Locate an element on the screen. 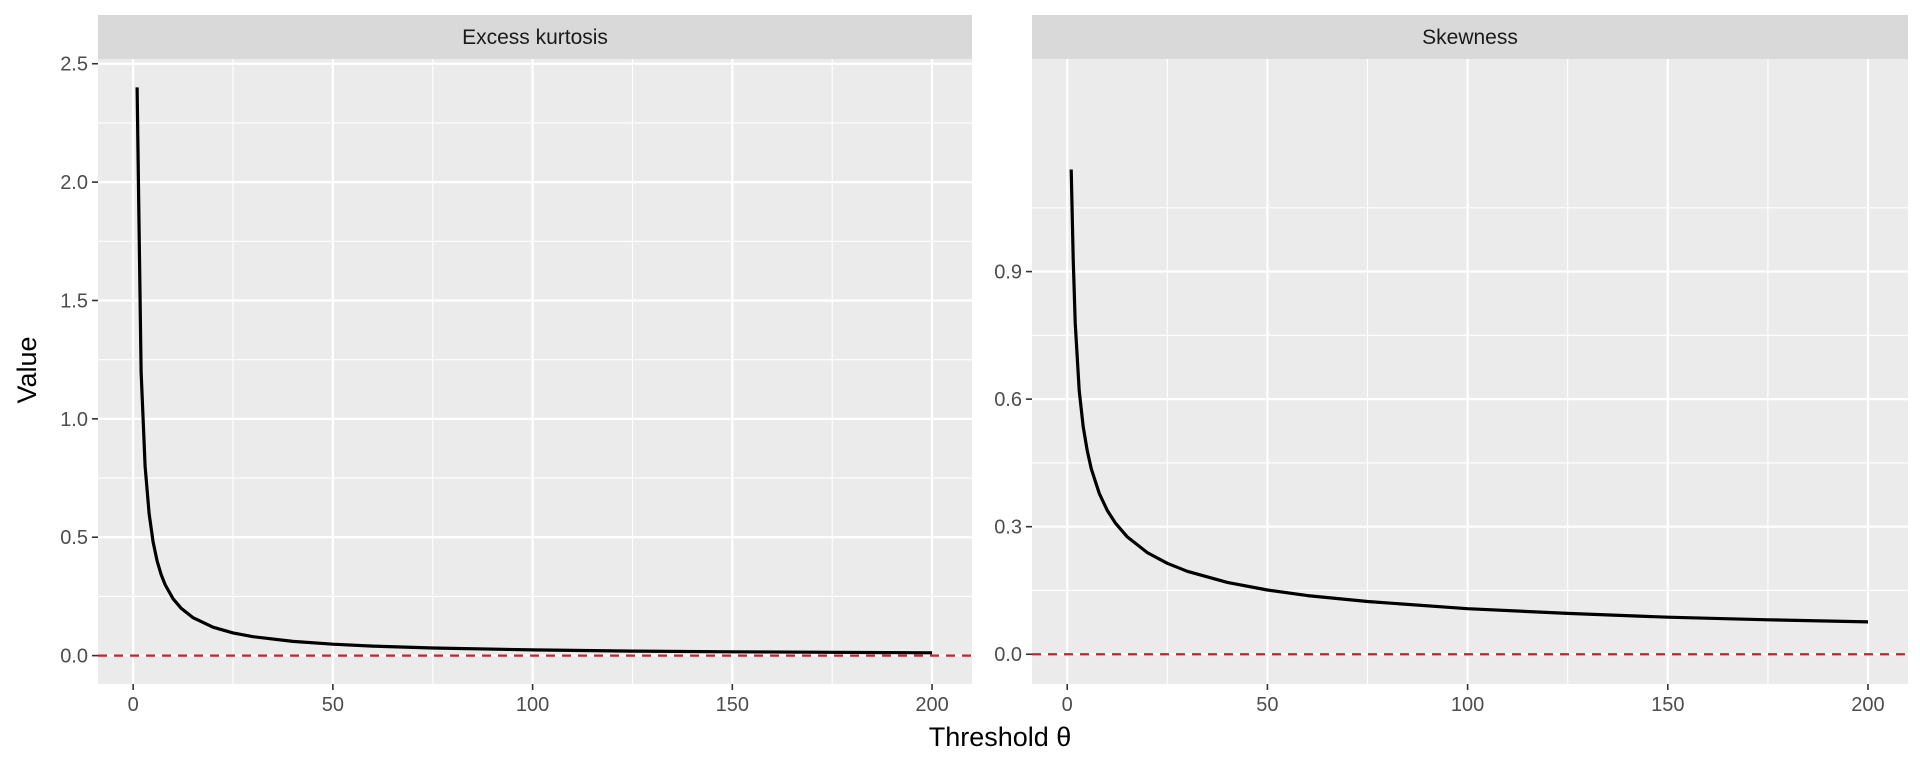 This screenshot has width=1920, height=768. y-tick-label: 1.5 is located at coordinates (74, 301).